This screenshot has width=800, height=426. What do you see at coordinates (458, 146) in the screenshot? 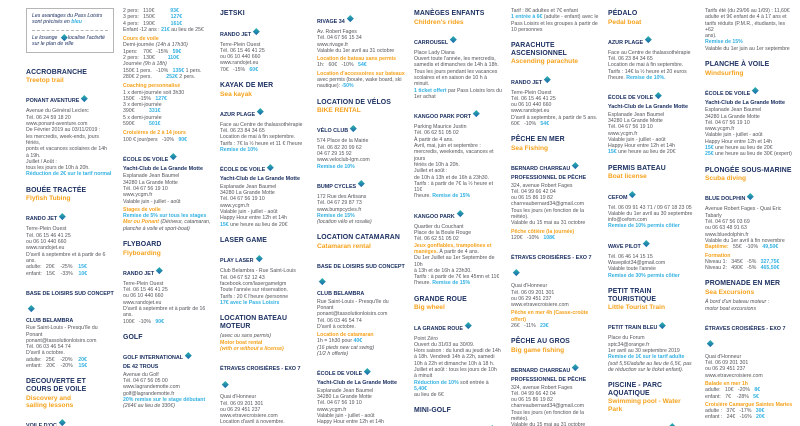
I see `text-line: Avril, mai, juin et septembre :` at bounding box center [458, 146].